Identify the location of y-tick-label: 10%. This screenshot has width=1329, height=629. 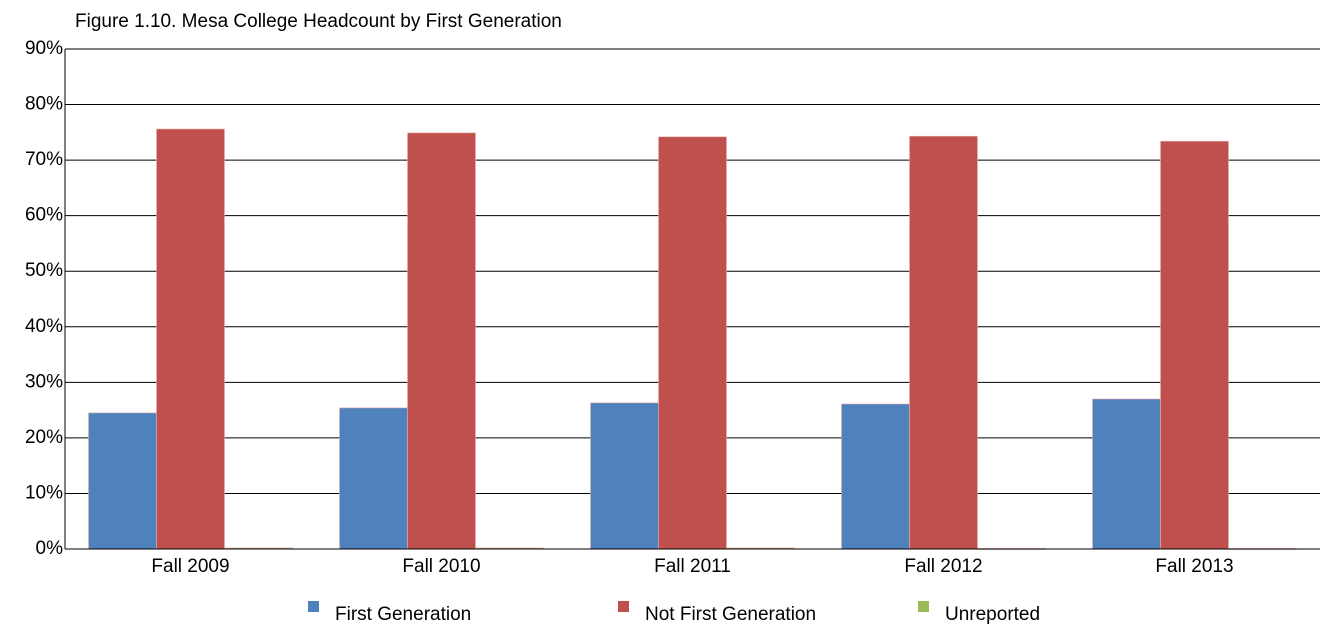
(44, 492).